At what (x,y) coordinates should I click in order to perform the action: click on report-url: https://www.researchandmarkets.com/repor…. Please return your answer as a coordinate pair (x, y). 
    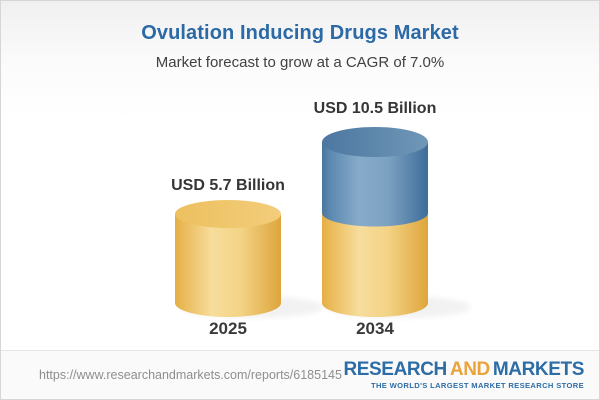
    Looking at the image, I should click on (190, 375).